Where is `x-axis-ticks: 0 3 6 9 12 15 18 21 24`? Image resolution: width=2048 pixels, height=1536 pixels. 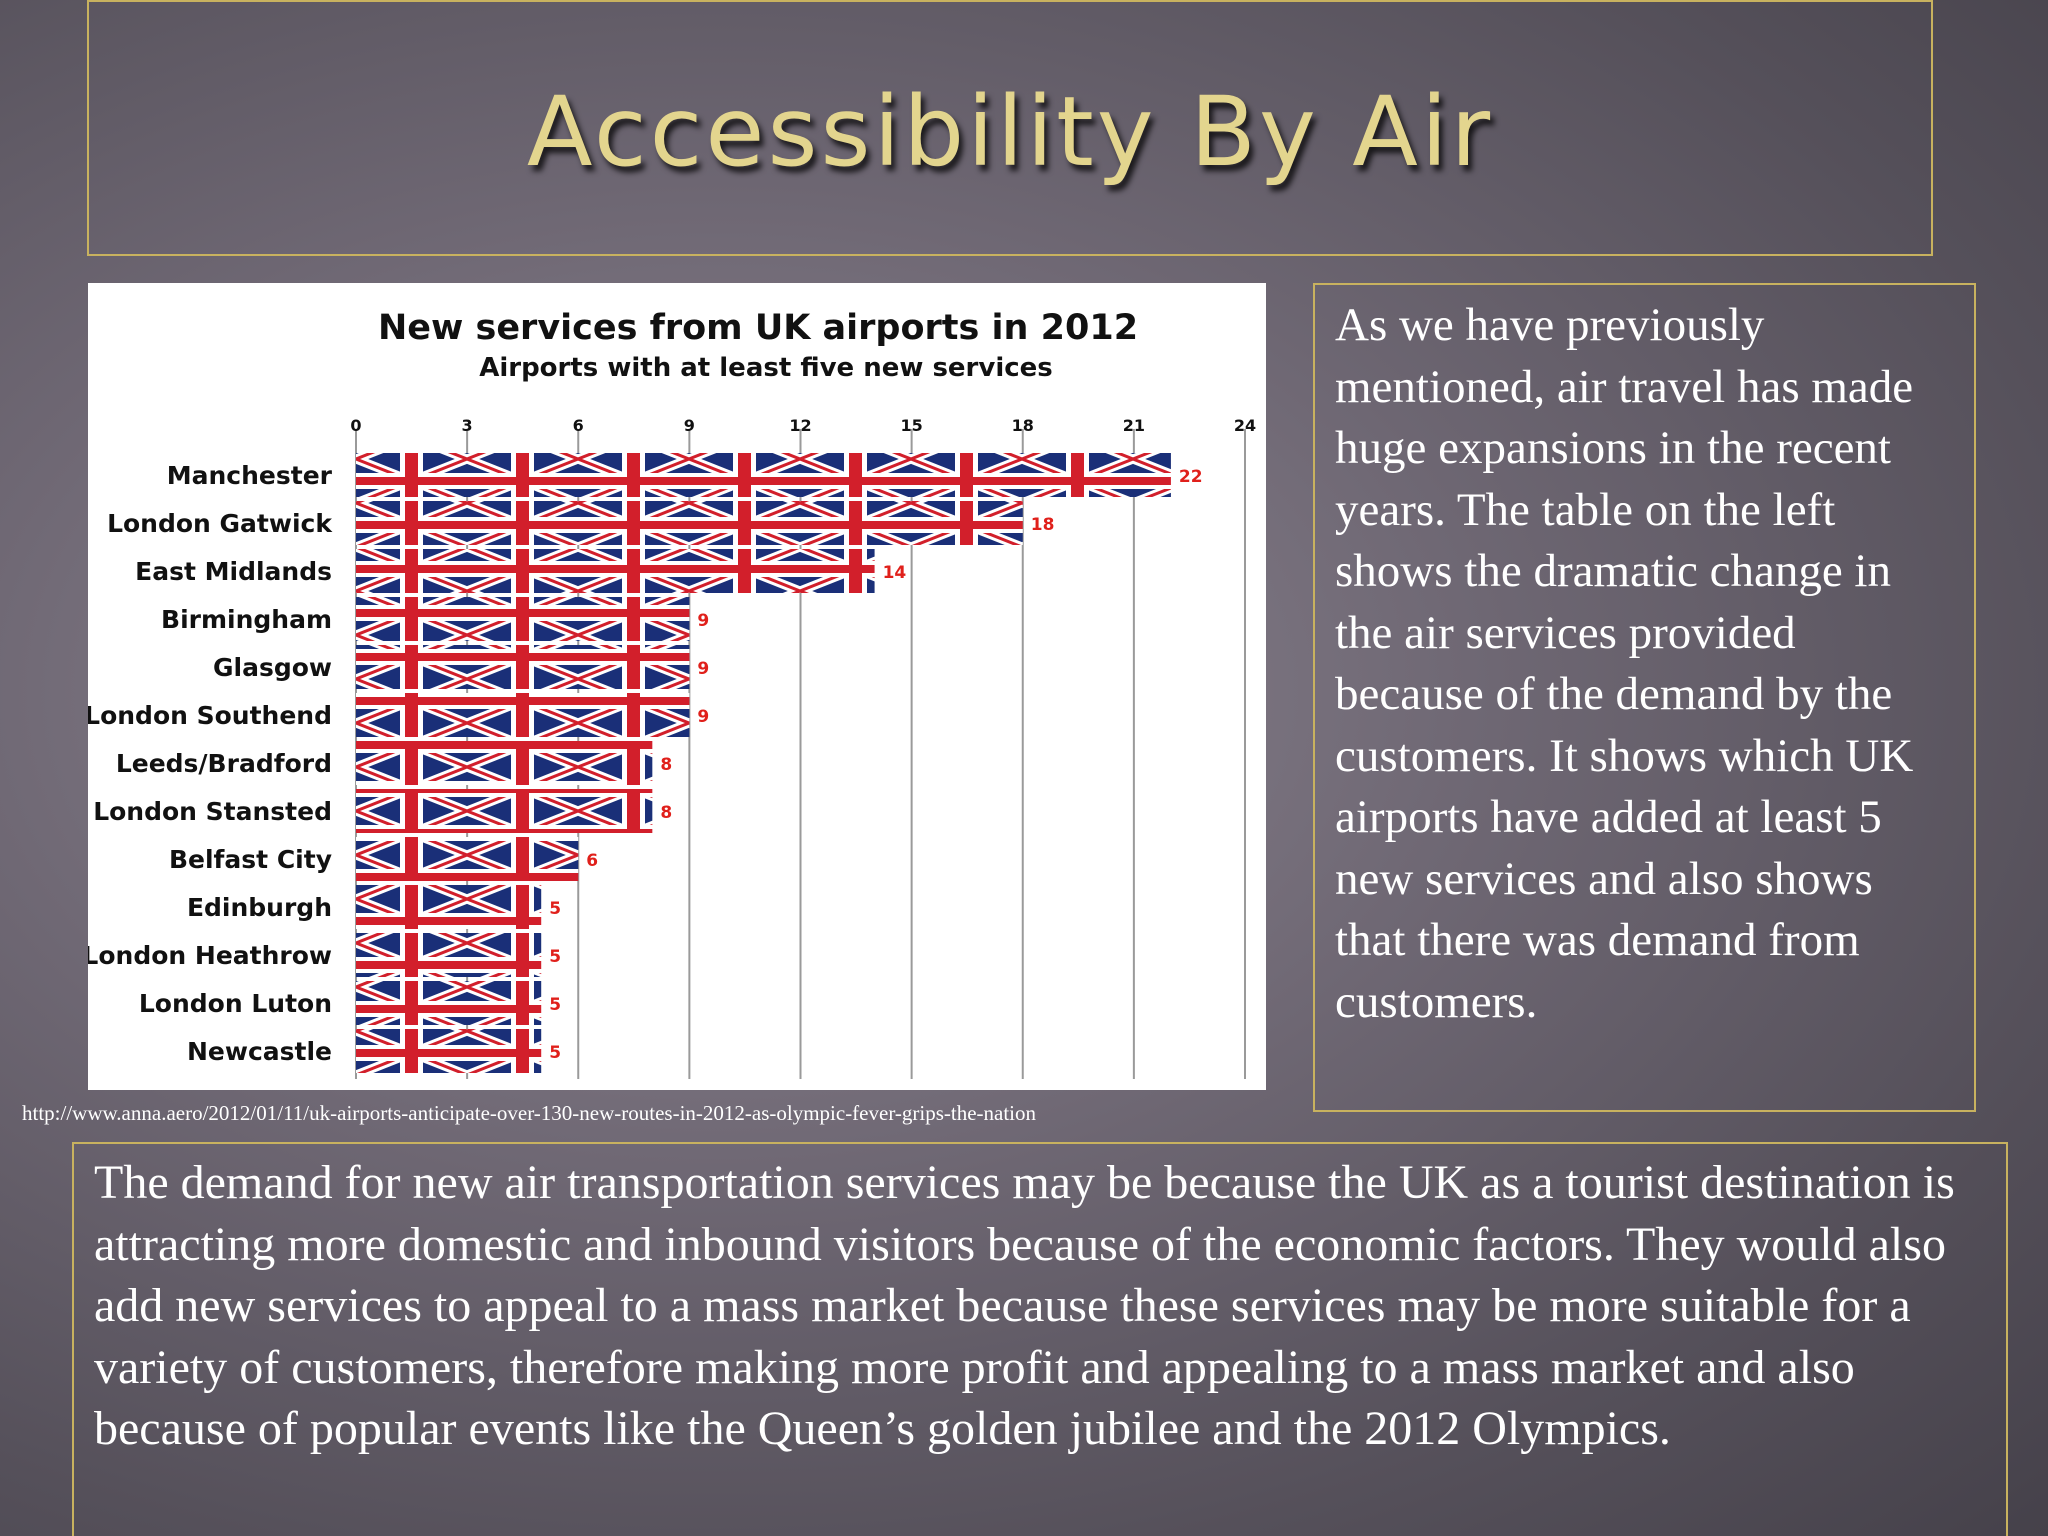
x-axis-ticks: 0 3 6 9 12 15 18 21 24 is located at coordinates (803, 425).